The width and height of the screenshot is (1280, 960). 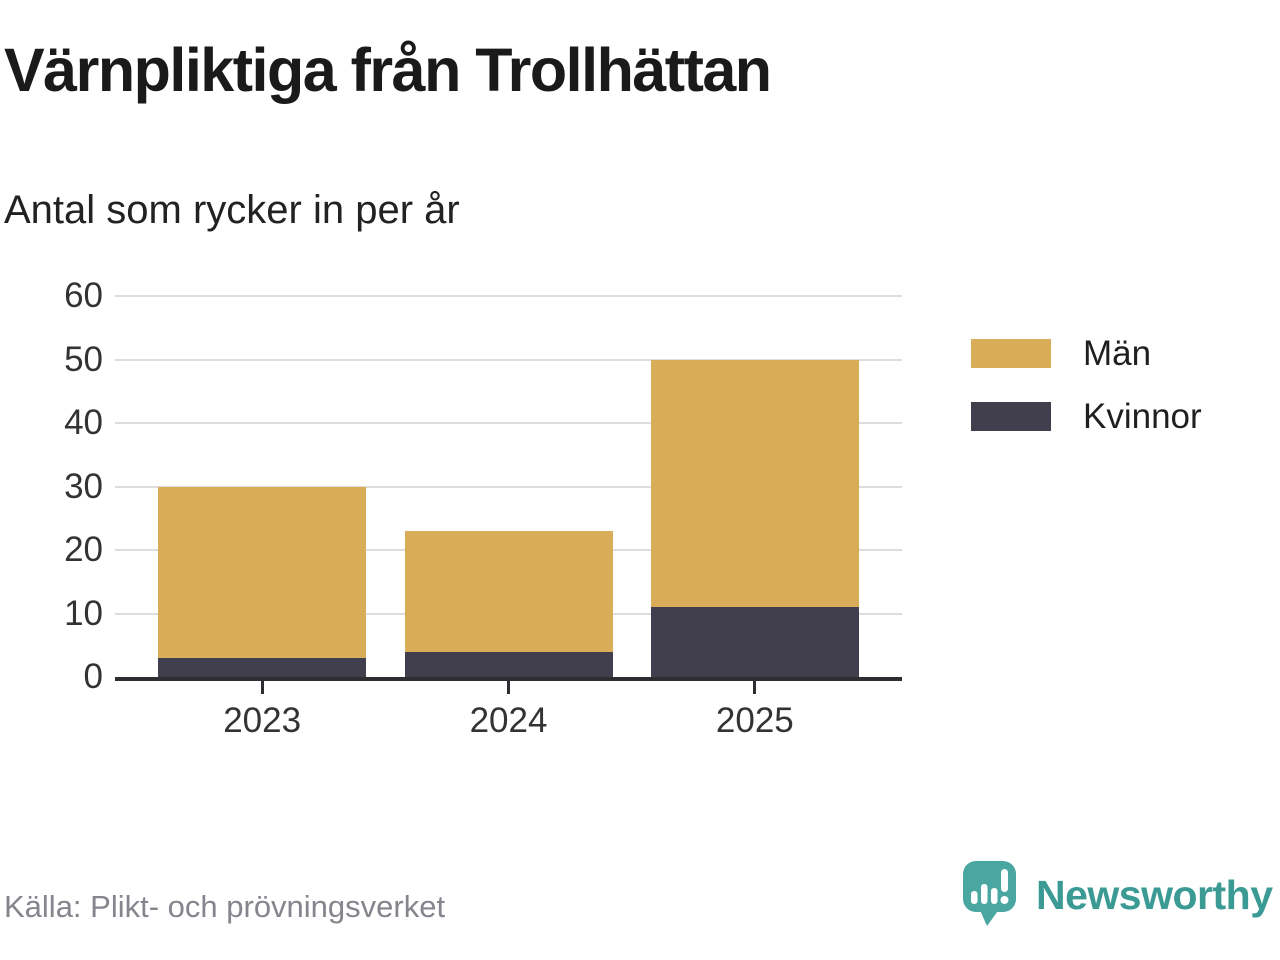 I want to click on legend-swatch-men, so click(x=1011, y=353).